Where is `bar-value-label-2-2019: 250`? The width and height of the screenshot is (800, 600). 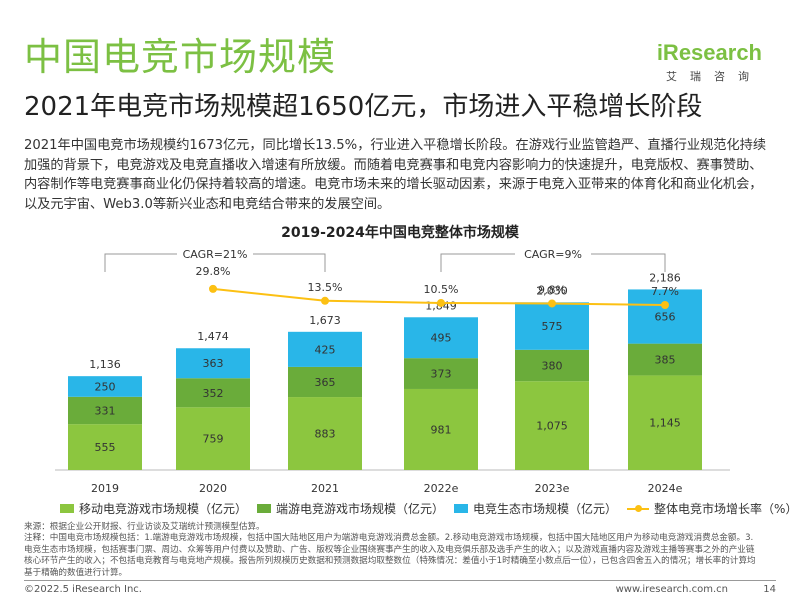
bar-value-label-2-2019: 250 is located at coordinates (105, 386).